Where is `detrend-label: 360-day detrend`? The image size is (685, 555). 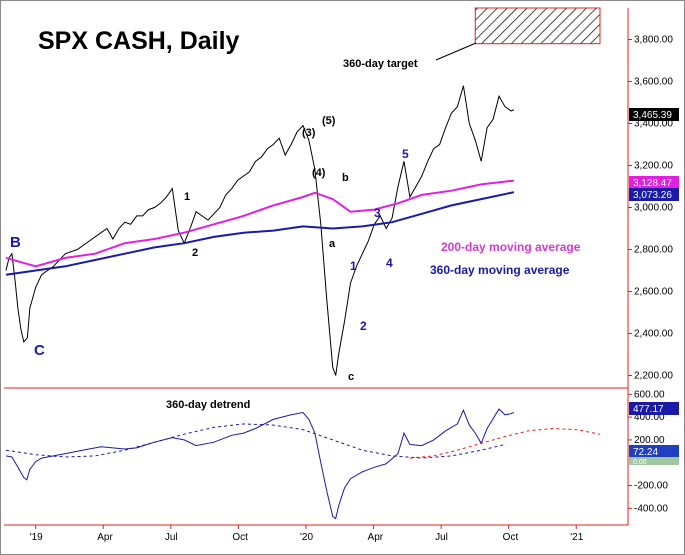 detrend-label: 360-day detrend is located at coordinates (208, 405).